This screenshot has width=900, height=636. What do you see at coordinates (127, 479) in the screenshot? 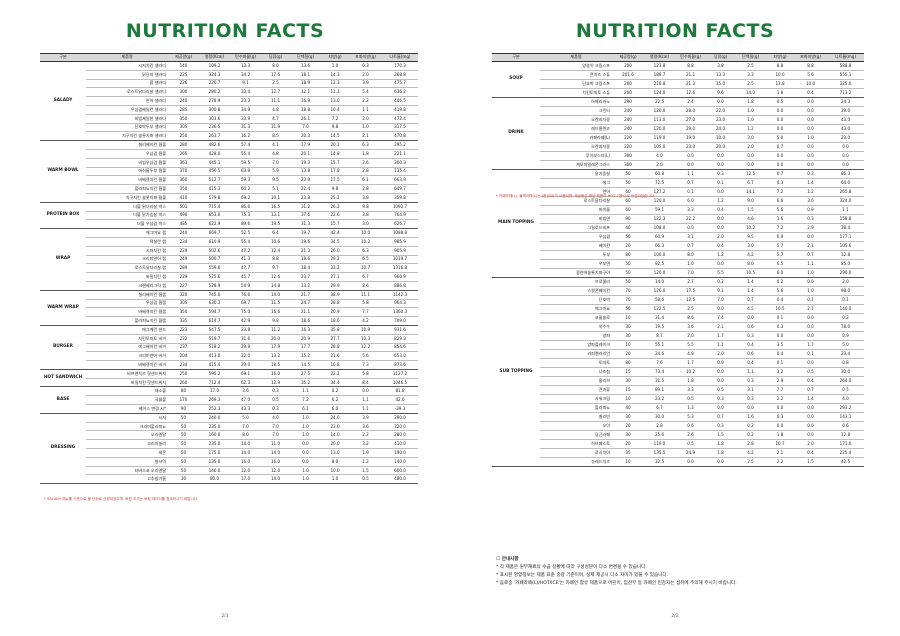
I see `product-name-cell: 고추참기름` at bounding box center [127, 479].